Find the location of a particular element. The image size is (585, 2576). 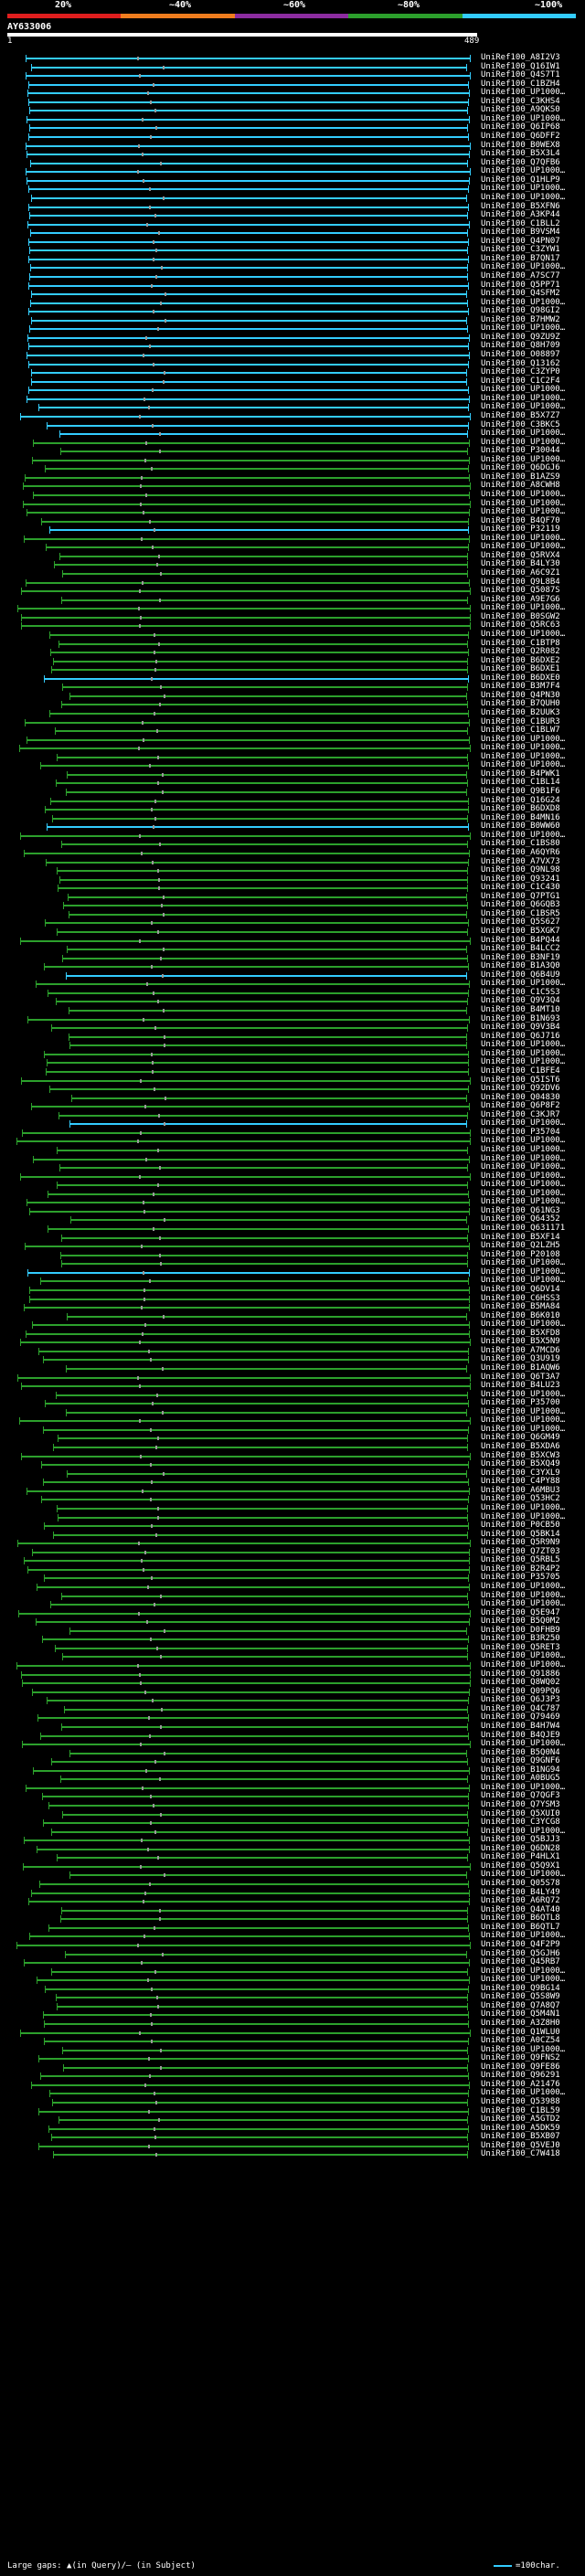

hit-label: UniRef100_Q9ZU9Z is located at coordinates (520, 337).